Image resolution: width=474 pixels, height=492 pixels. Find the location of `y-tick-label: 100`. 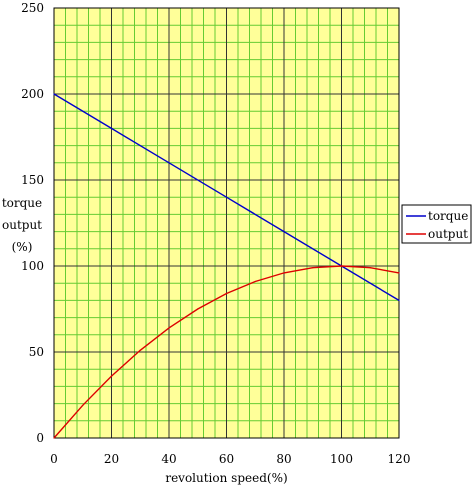

y-tick-label: 100 is located at coordinates (32, 266).